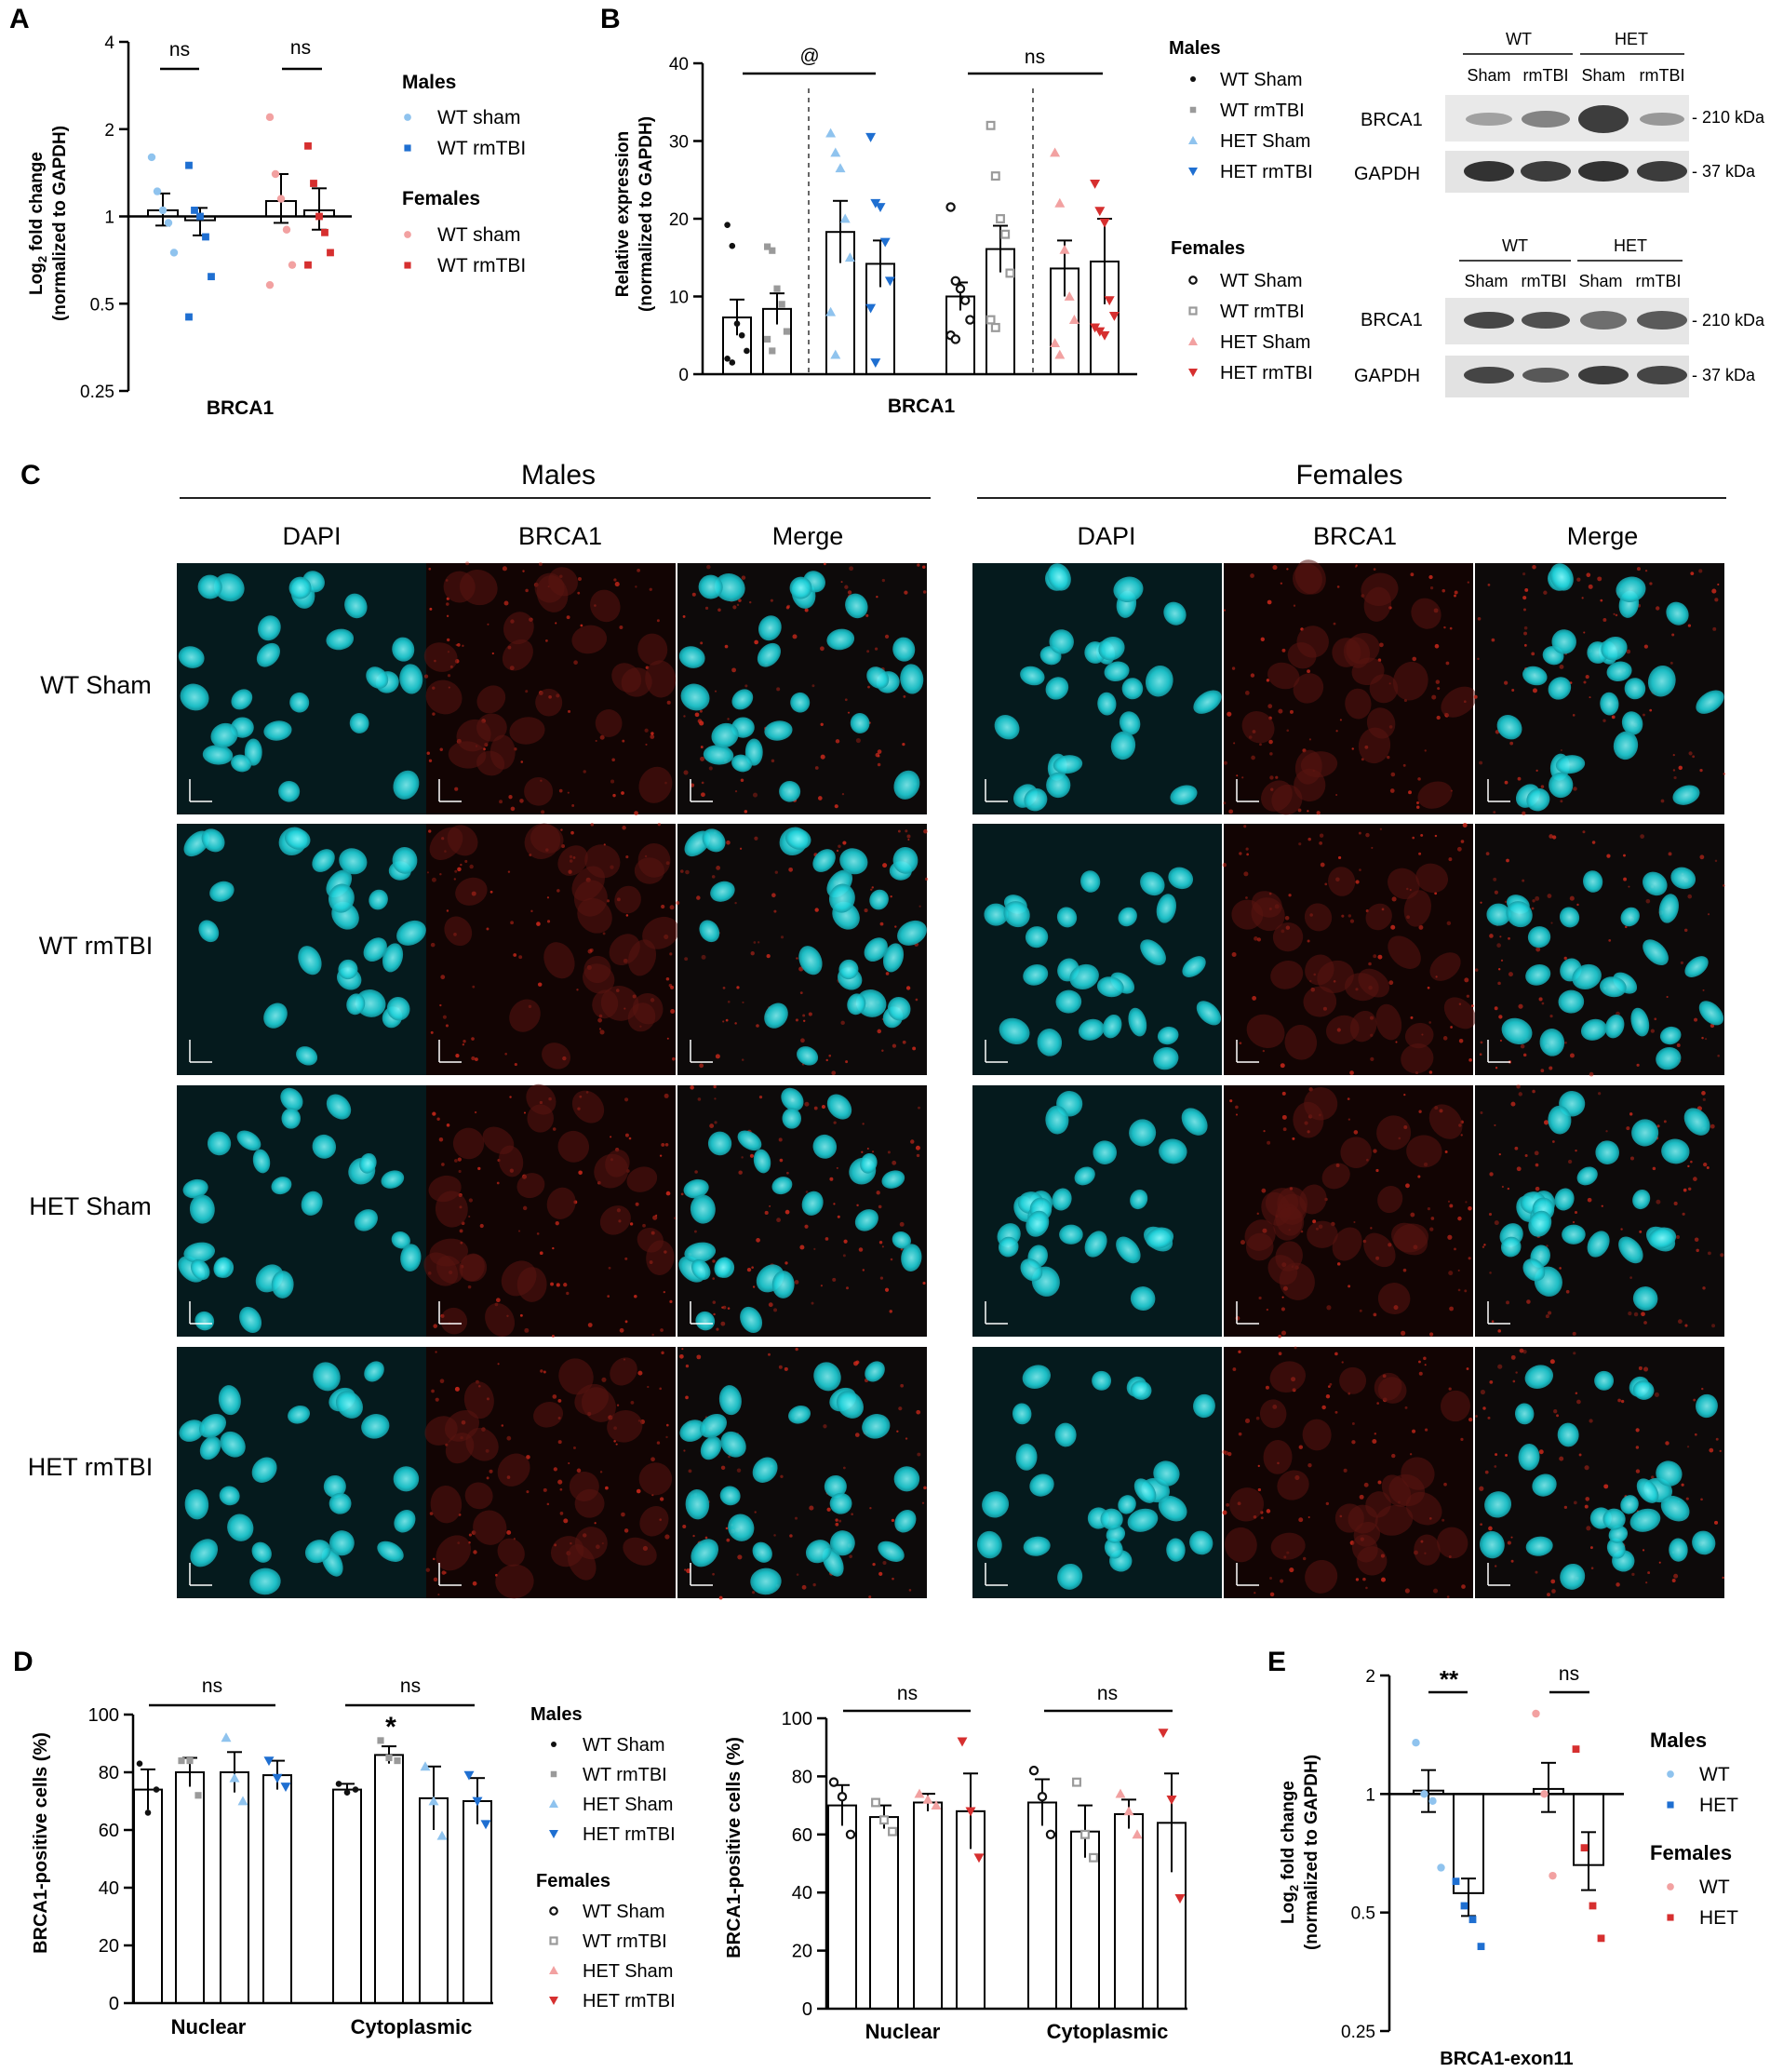 Image resolution: width=1770 pixels, height=2072 pixels. I want to click on panel-d-legend-female-label-1: WT rmTBI, so click(625, 1942).